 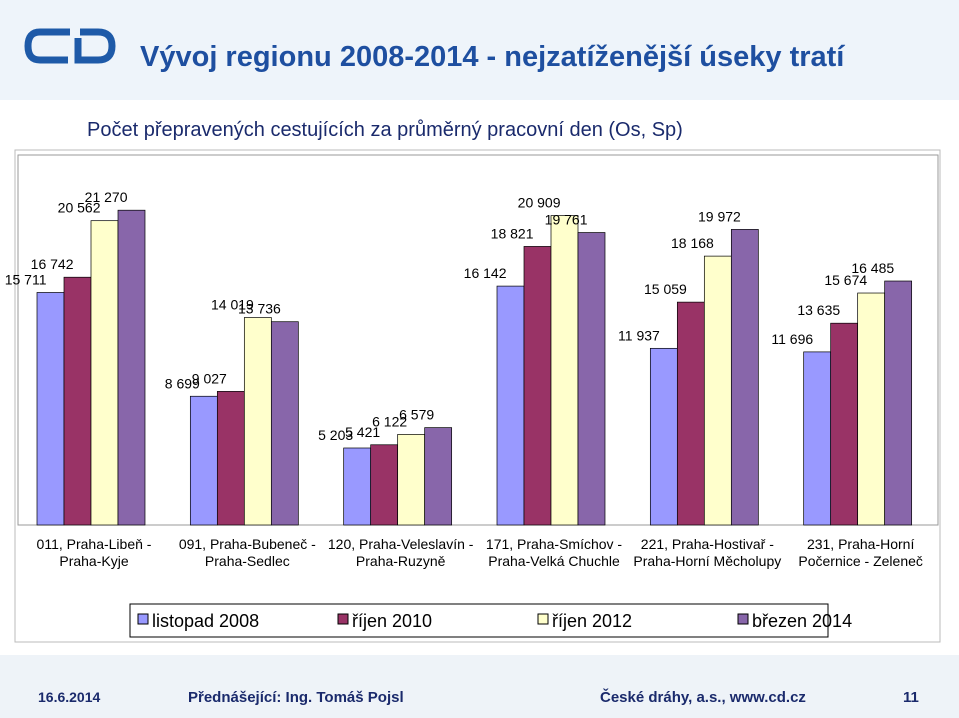 I want to click on value-label: 21 270, so click(x=106, y=197).